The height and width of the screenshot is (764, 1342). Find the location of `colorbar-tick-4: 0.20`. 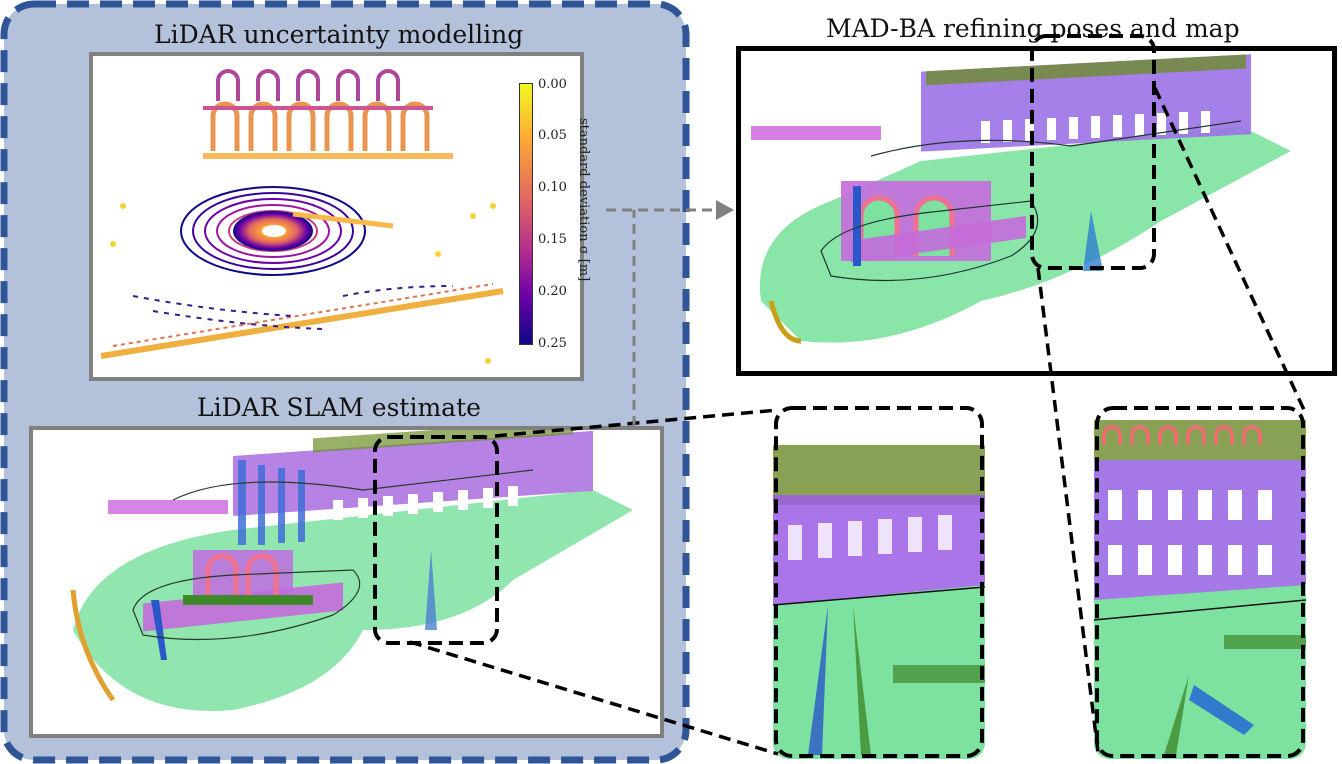

colorbar-tick-4: 0.20 is located at coordinates (552, 291).